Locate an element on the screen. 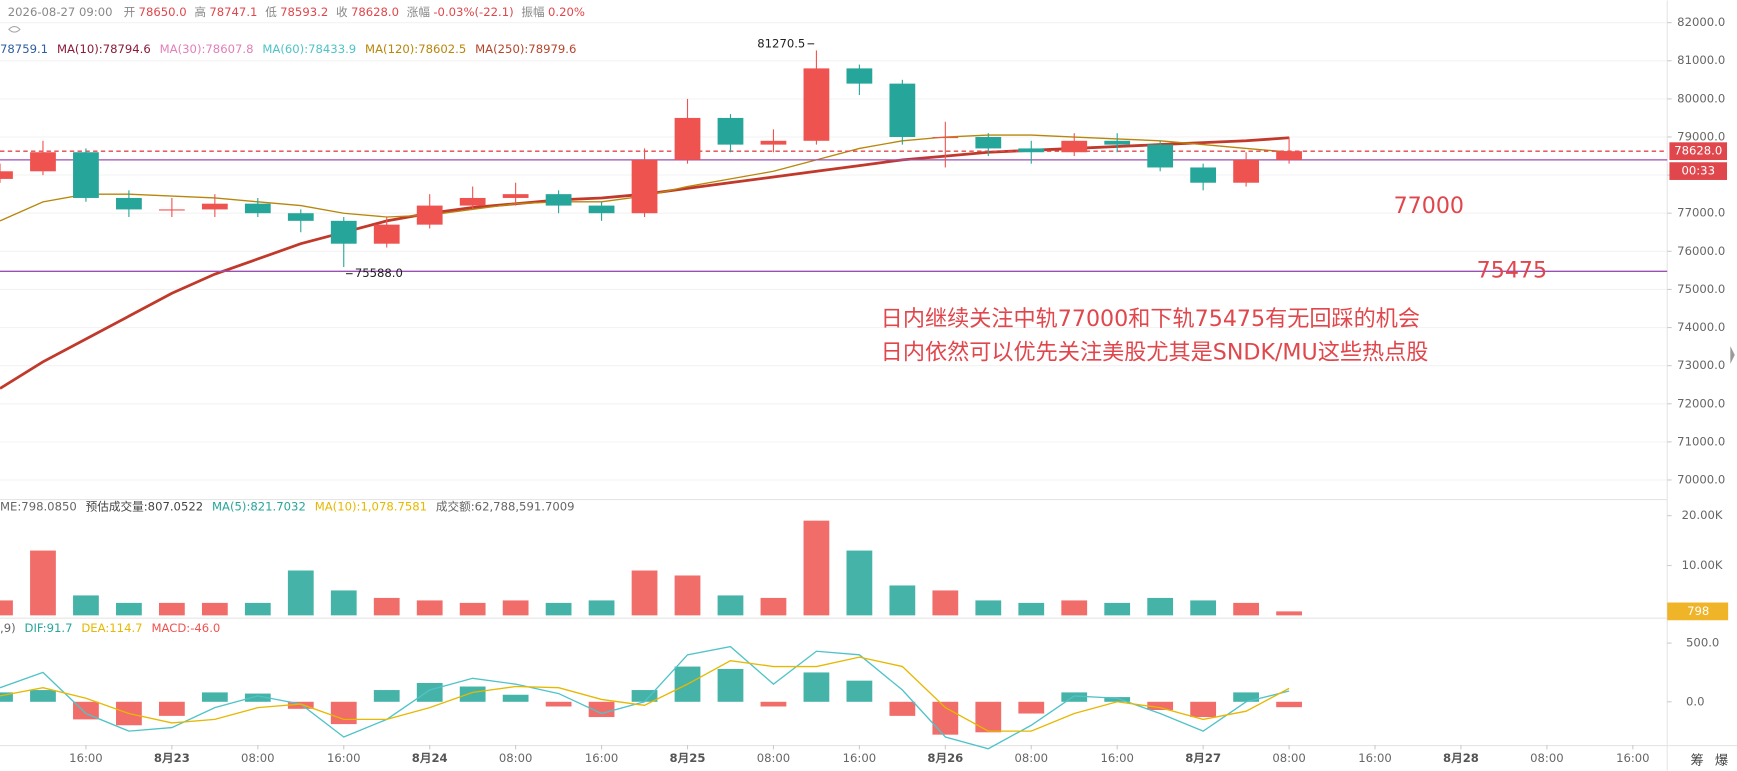  legend-entry: MA(5):821.7032 is located at coordinates (259, 506).